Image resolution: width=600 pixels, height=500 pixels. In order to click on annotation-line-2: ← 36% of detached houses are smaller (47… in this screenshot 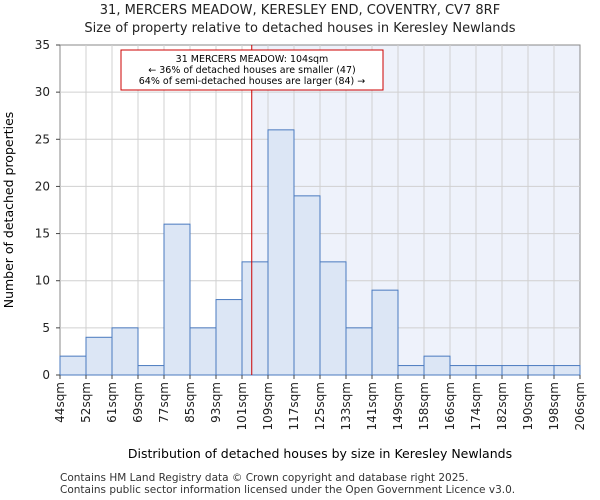, I will do `click(251, 70)`.